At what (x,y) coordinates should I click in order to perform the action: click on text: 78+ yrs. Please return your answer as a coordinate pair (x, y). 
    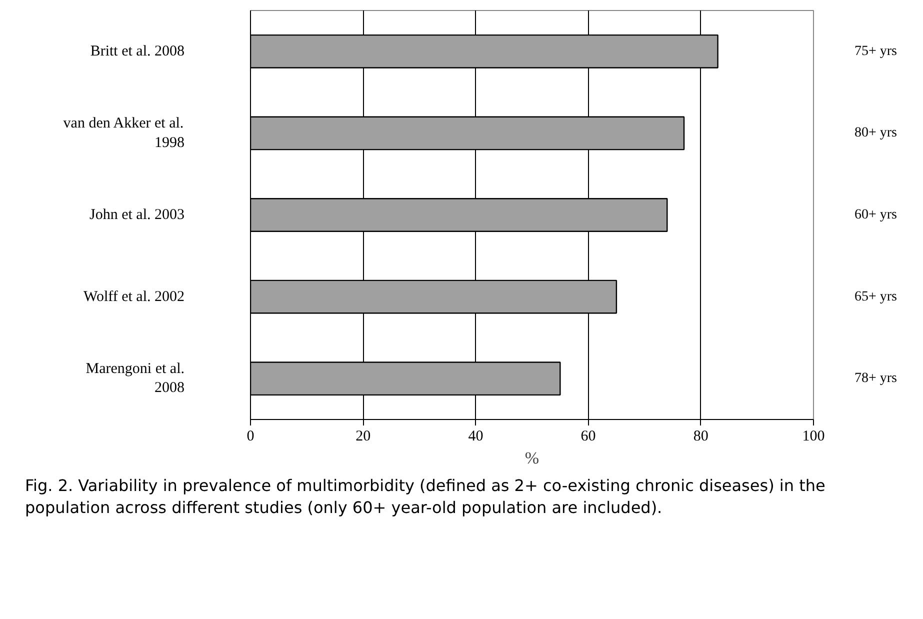
    Looking at the image, I should click on (876, 378).